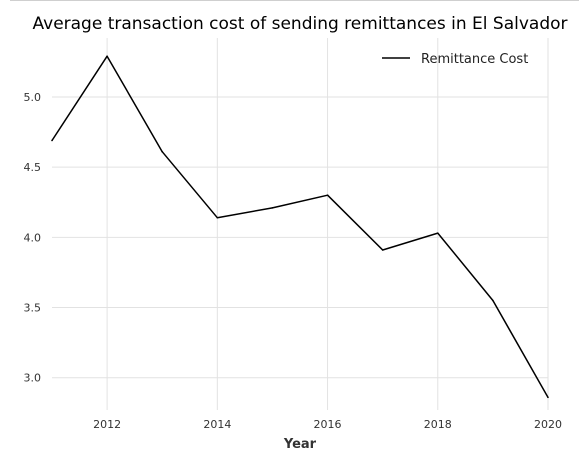 Image resolution: width=579 pixels, height=460 pixels. What do you see at coordinates (294, 0) in the screenshot?
I see `top-border-line` at bounding box center [294, 0].